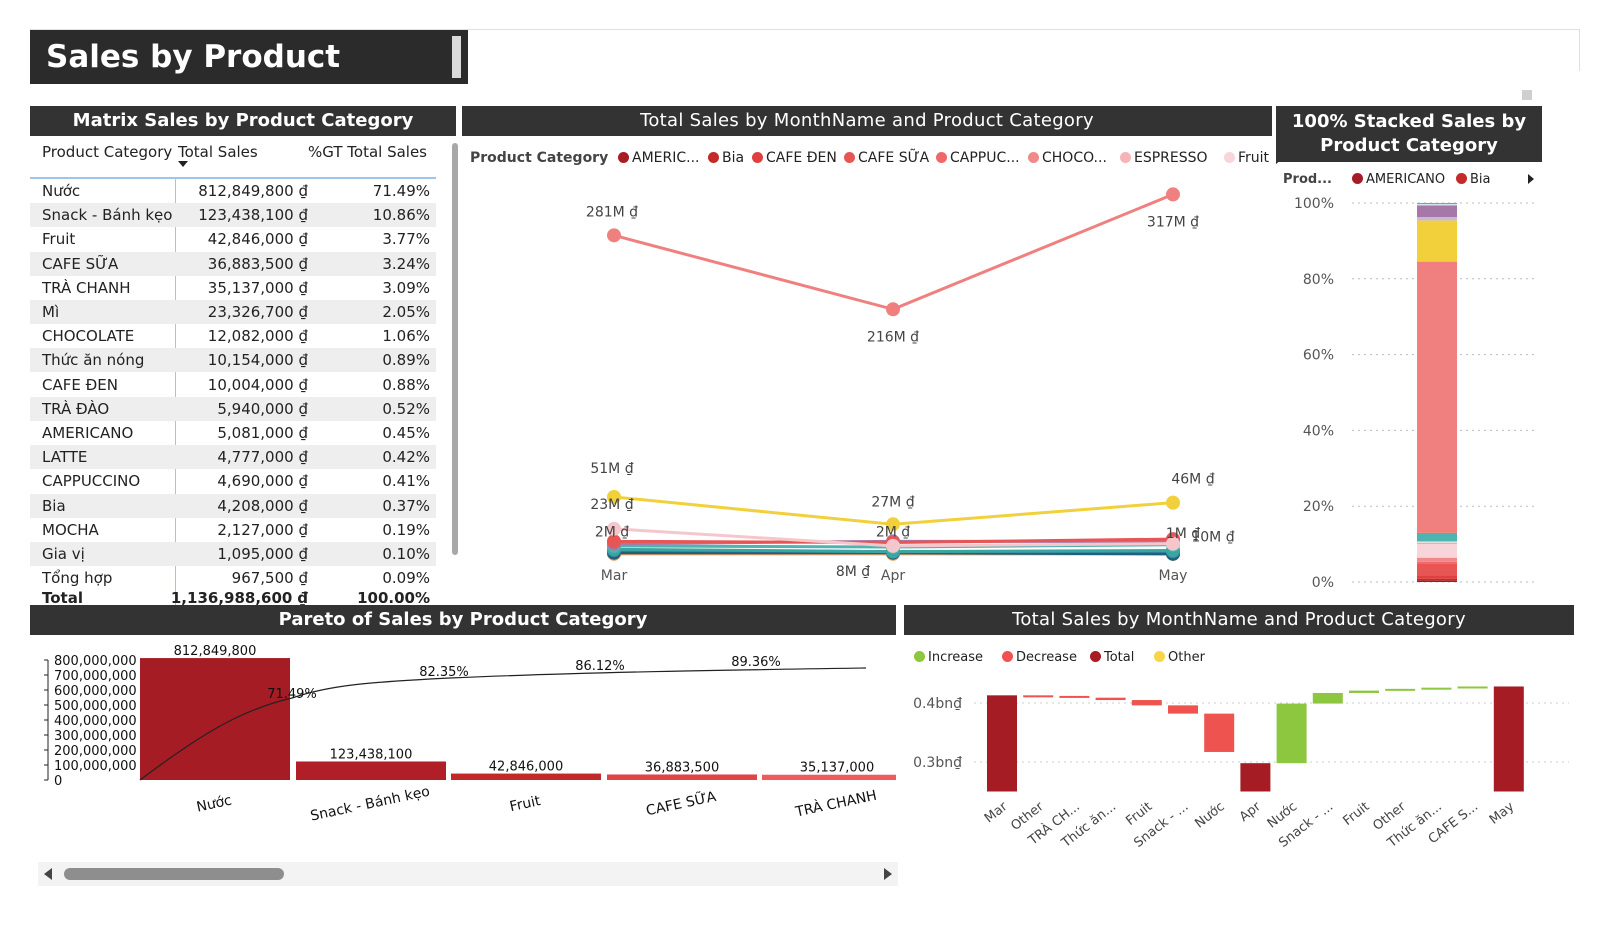 The width and height of the screenshot is (1600, 926). Describe the element at coordinates (233, 215) in the screenshot. I see `table-row: Snack - Bánh kẹo 123,438,100 ₫ 10.86%` at that location.